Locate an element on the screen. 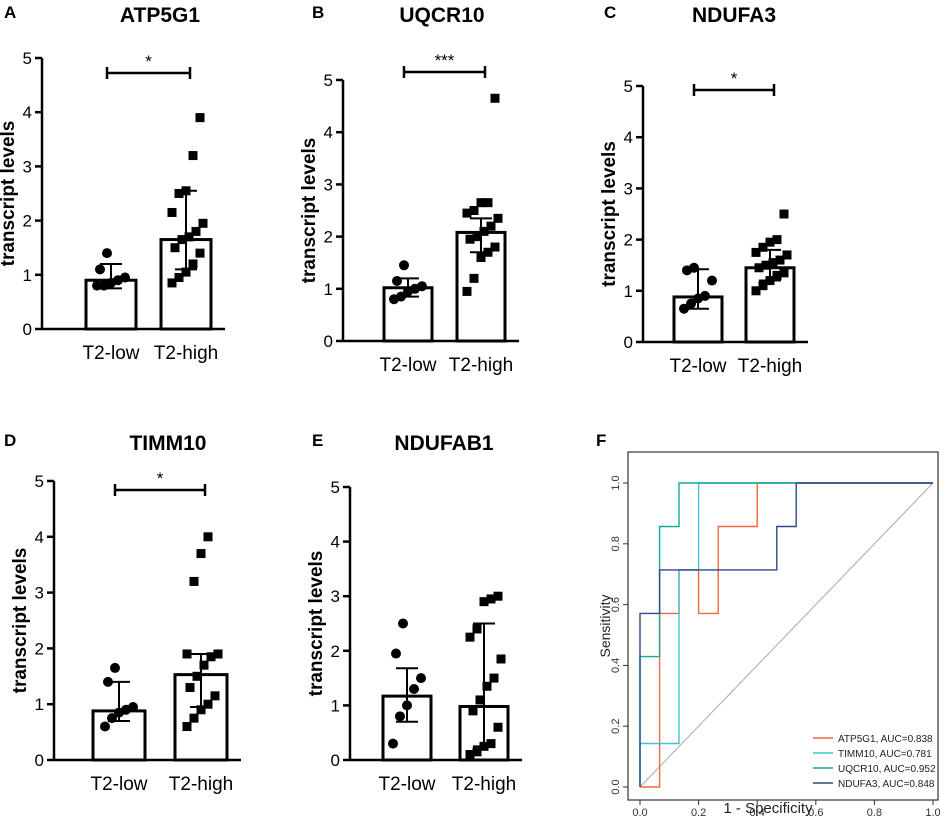 The height and width of the screenshot is (817, 948). panel-letter-c: C is located at coordinates (610, 12).